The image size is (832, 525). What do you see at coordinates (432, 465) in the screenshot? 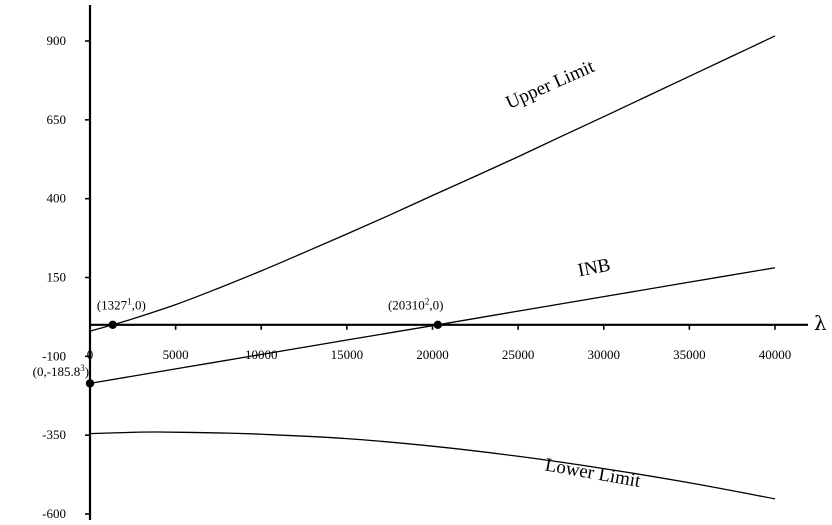
I see `series-line-lower-limit` at bounding box center [432, 465].